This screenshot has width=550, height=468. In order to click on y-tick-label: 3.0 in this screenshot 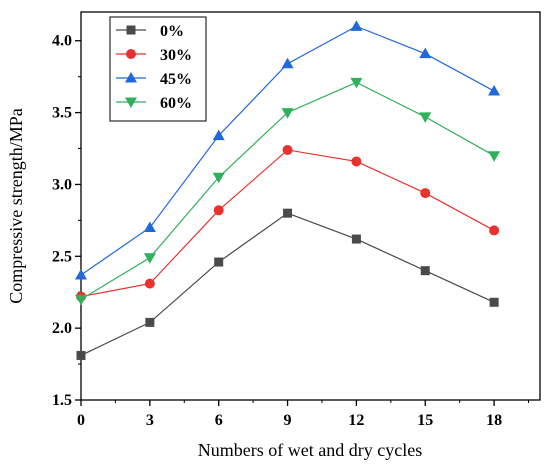, I will do `click(62, 184)`.